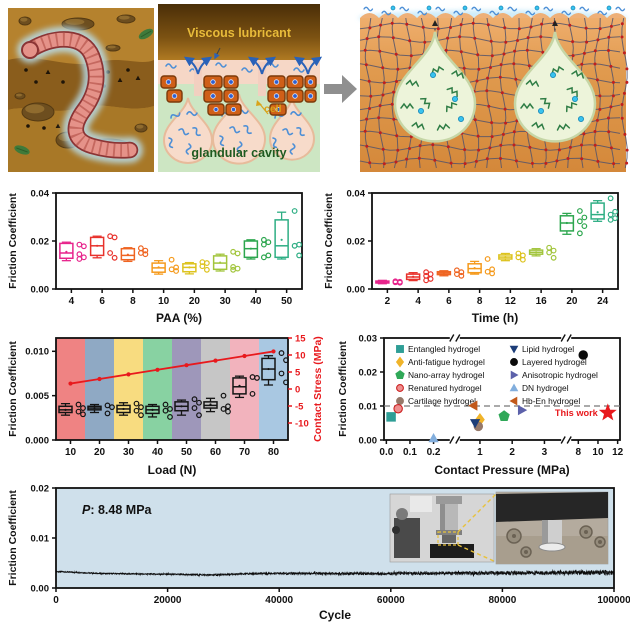 The height and width of the screenshot is (625, 630). What do you see at coordinates (216, 452) in the screenshot?
I see `svg-text: 60` at bounding box center [216, 452].